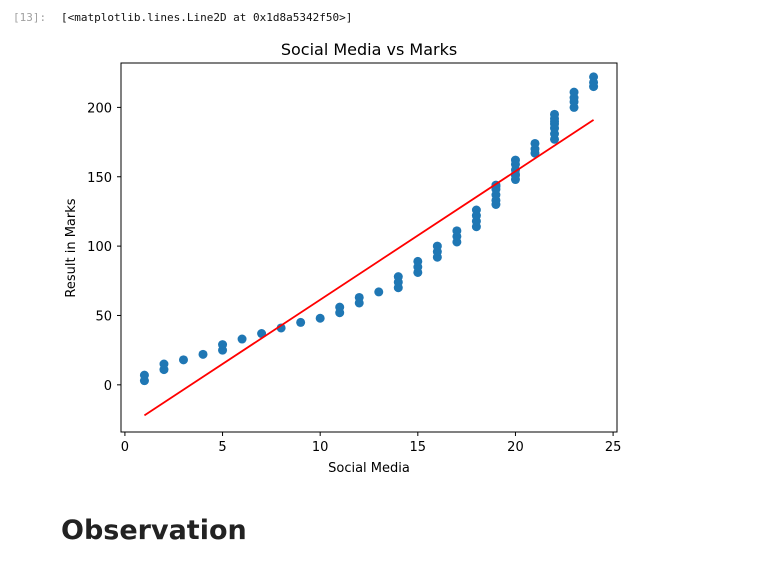 The height and width of the screenshot is (568, 769). What do you see at coordinates (515, 447) in the screenshot?
I see `x-tick-label: 20` at bounding box center [515, 447].